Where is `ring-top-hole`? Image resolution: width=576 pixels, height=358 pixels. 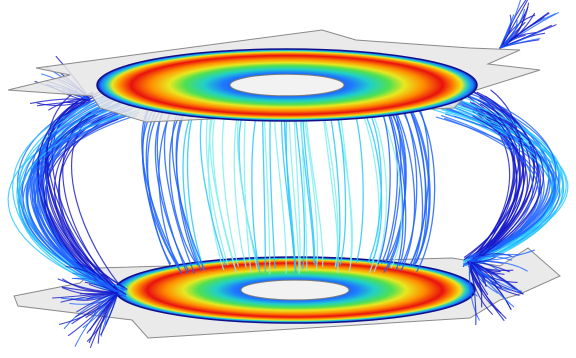
ring-top-hole is located at coordinates (287, 85).